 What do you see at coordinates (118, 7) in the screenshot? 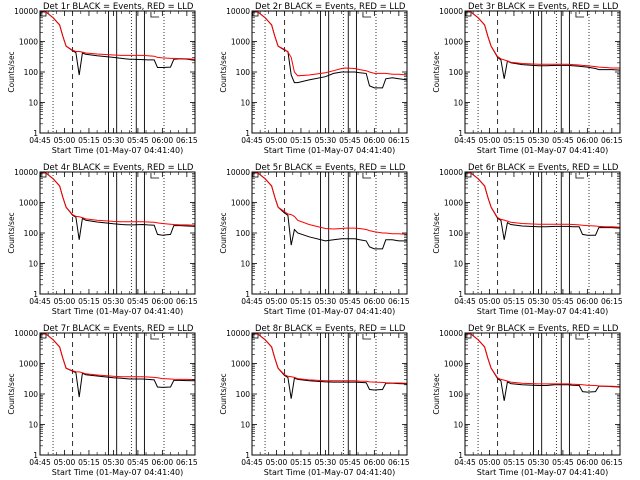
I see `panel-title: Det 1r BLACK = Events, RED = LLD` at bounding box center [118, 7].